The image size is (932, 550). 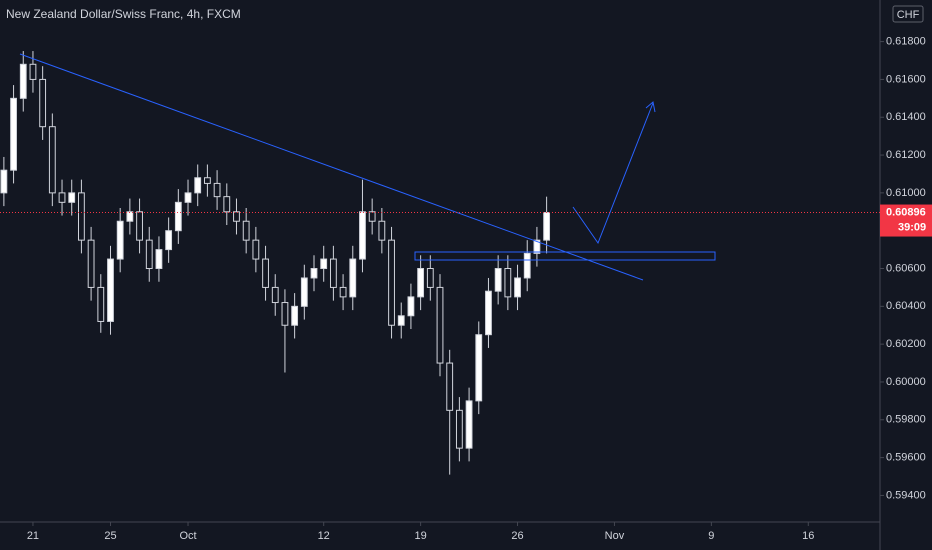 I want to click on y-tick-label: 0.61400, so click(x=906, y=117).